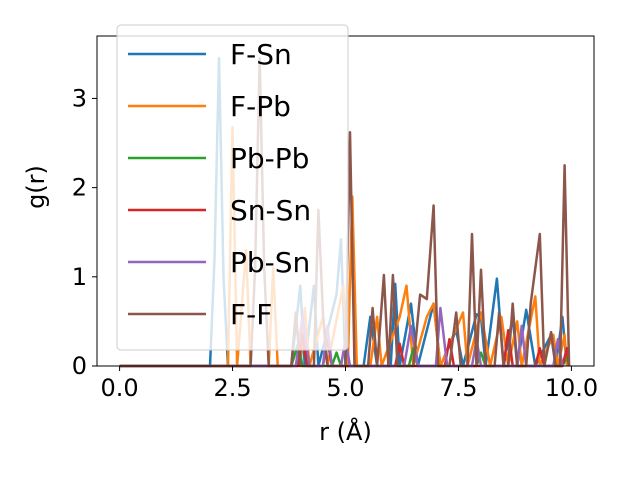 Image resolution: width=640 pixels, height=480 pixels. What do you see at coordinates (209, 106) in the screenshot?
I see `legend-entry-f-pb: F-Pb` at bounding box center [209, 106].